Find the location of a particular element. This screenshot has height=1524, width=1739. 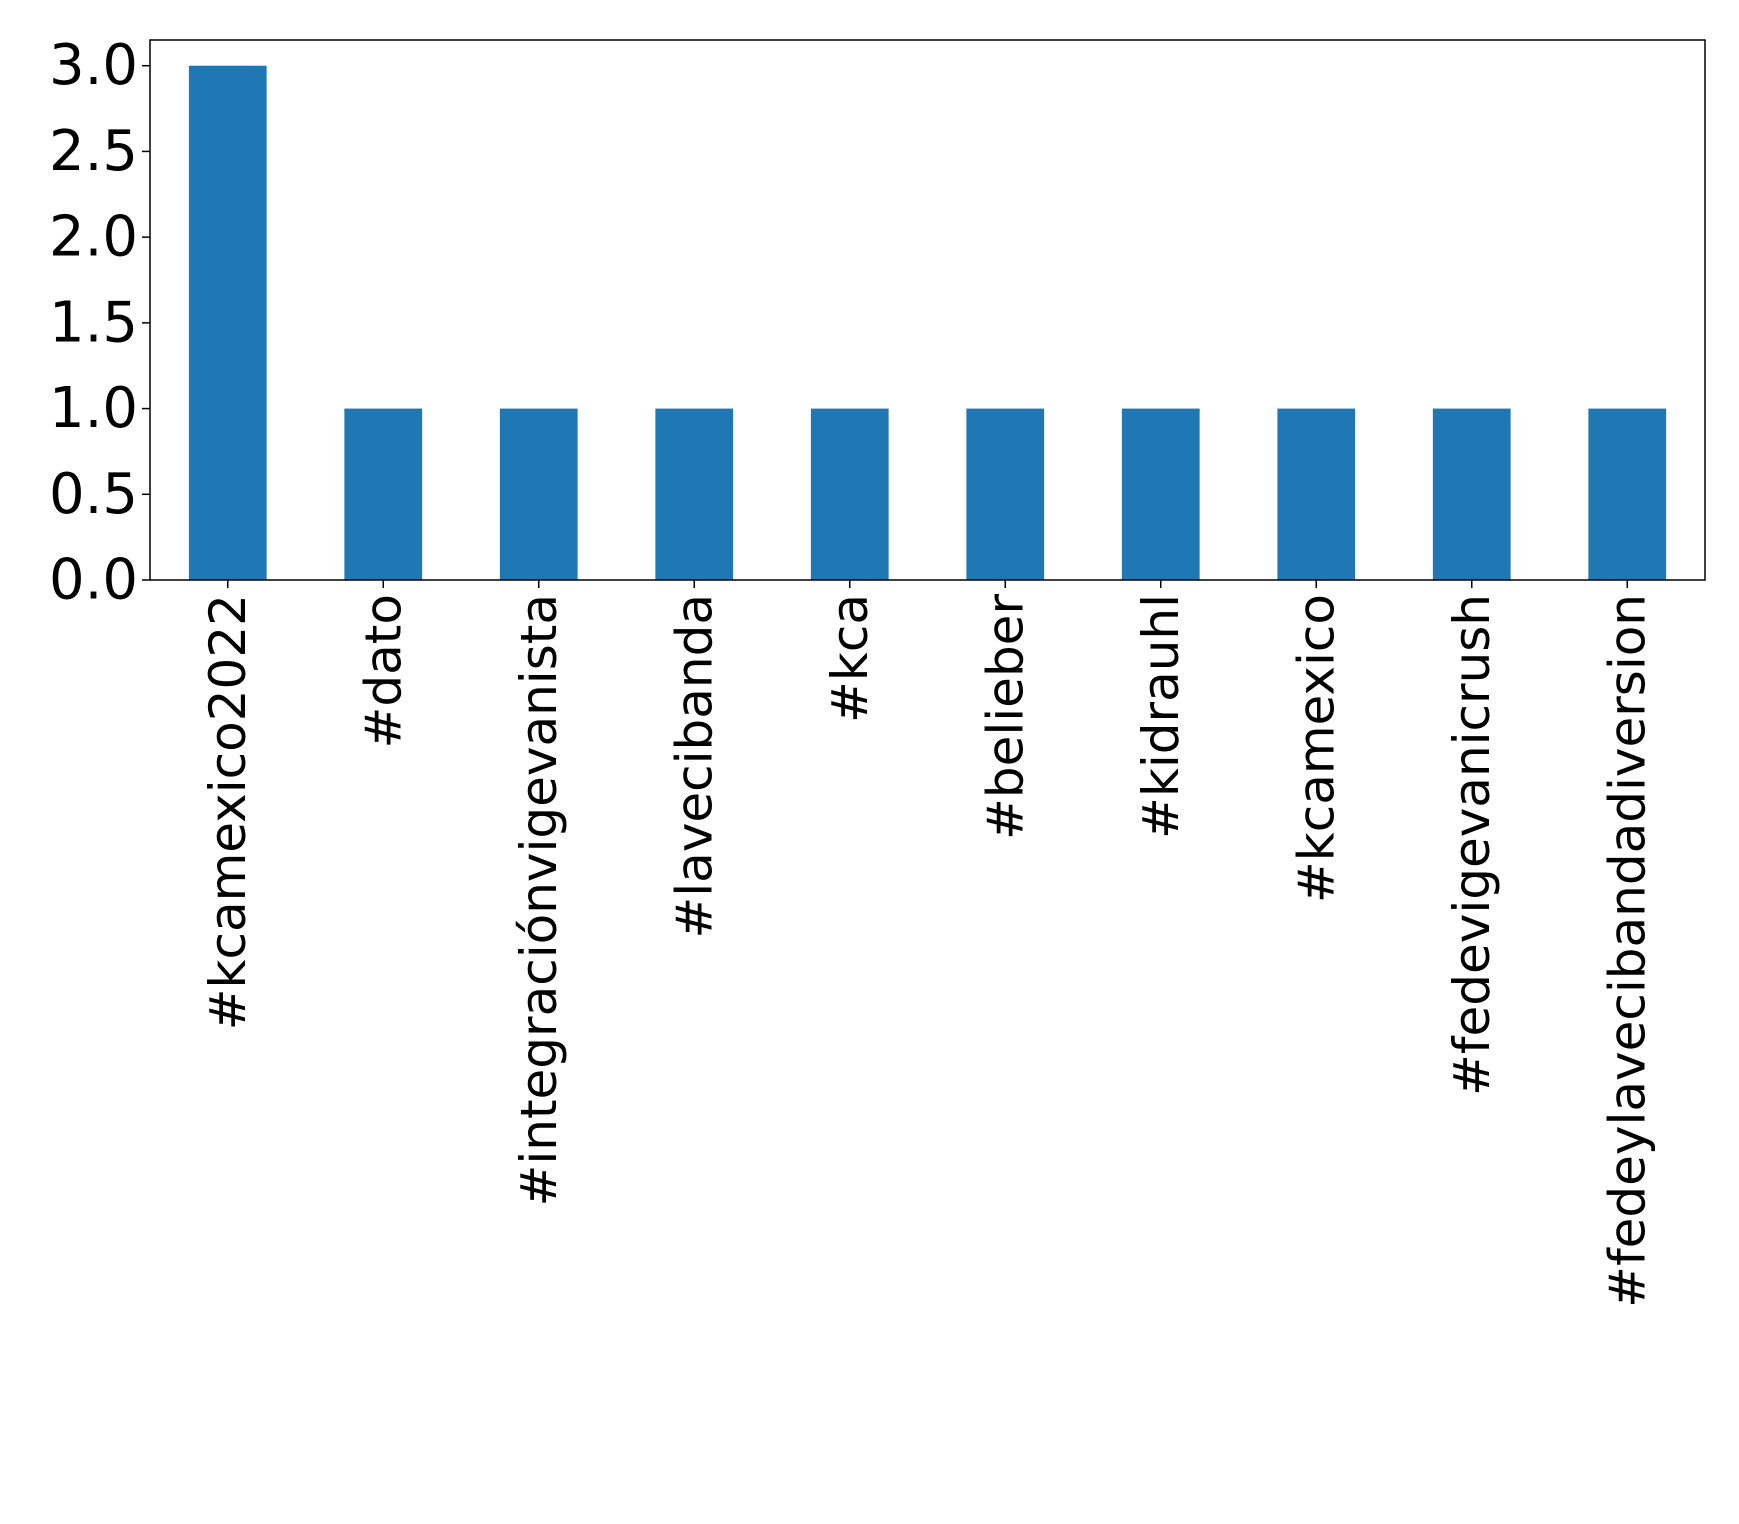

y-tick-label: 2.0 is located at coordinates (93, 237).